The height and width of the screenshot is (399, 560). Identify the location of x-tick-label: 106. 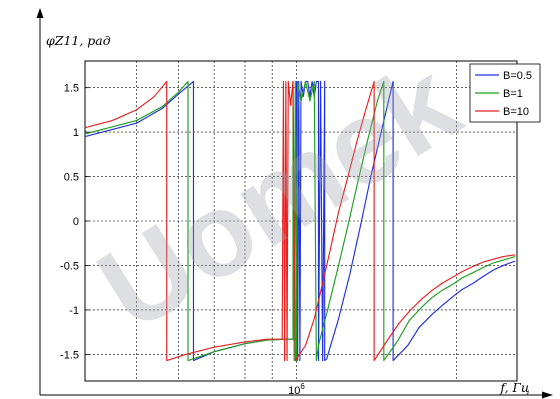
(296, 389).